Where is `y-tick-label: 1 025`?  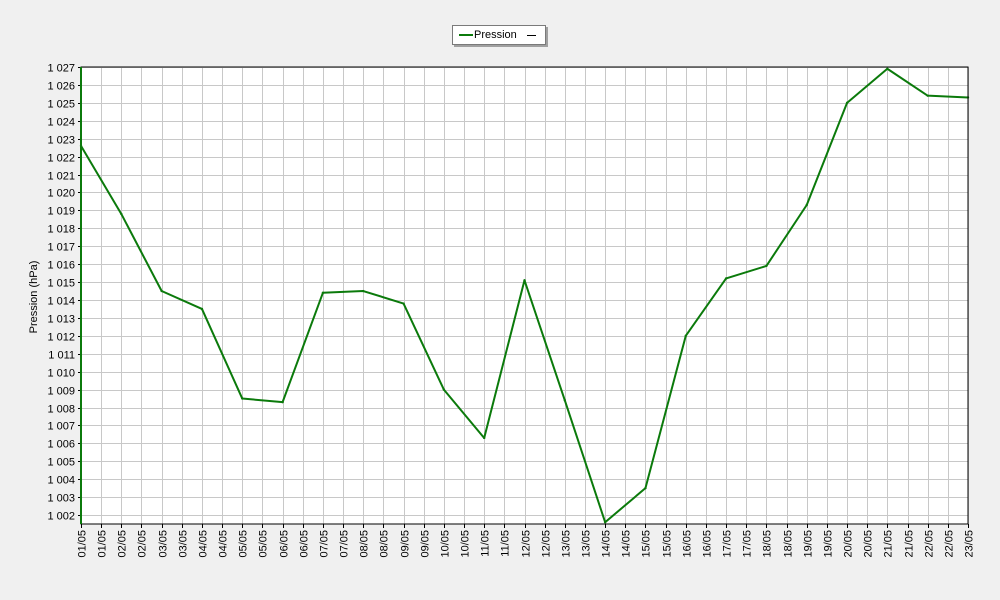
y-tick-label: 1 025 is located at coordinates (61, 105).